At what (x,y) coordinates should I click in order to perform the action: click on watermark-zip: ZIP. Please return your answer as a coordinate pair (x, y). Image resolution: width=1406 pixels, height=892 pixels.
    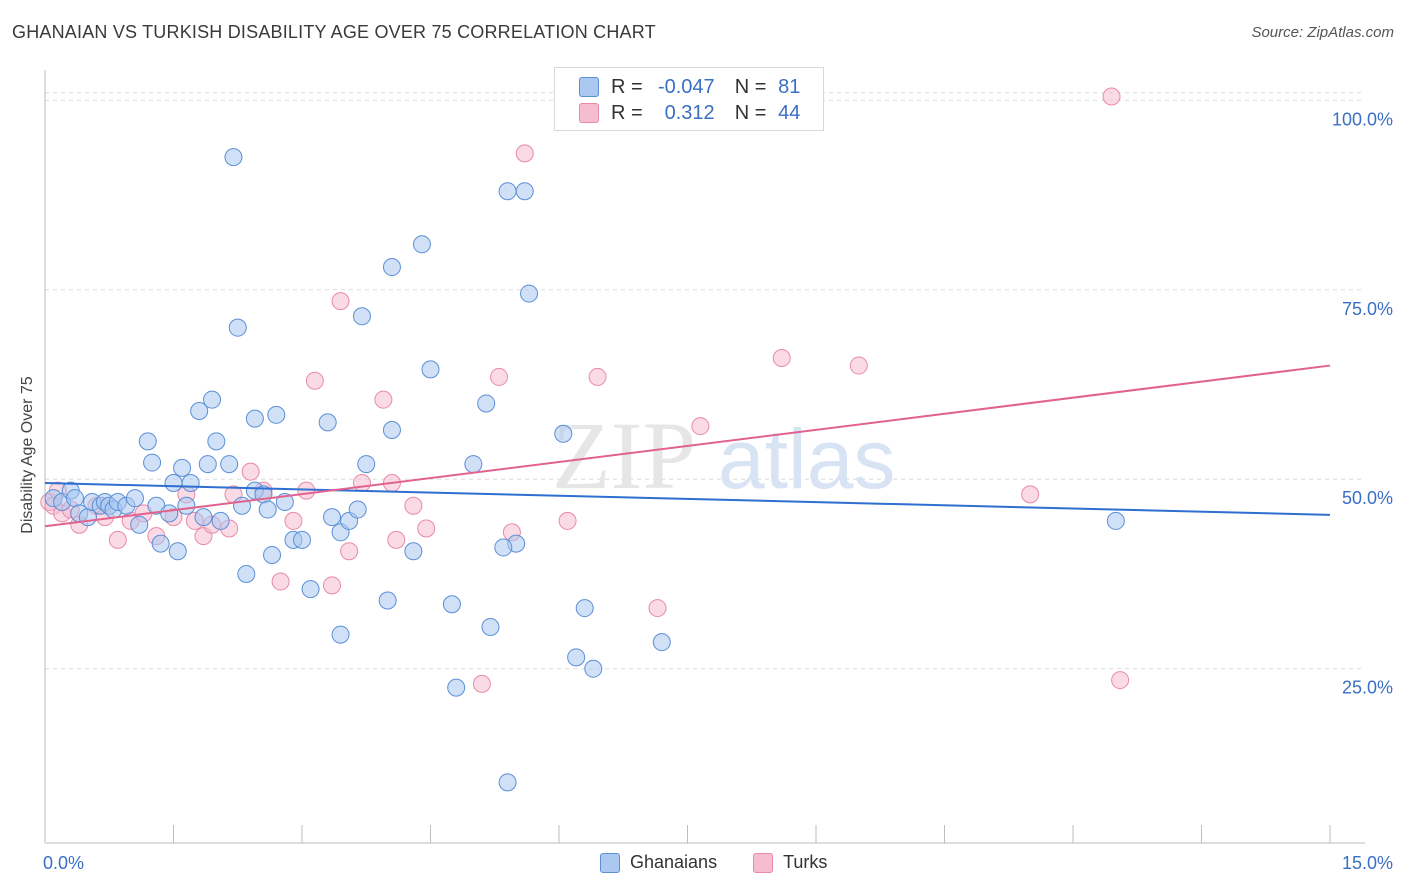
    Looking at the image, I should click on (624, 455).